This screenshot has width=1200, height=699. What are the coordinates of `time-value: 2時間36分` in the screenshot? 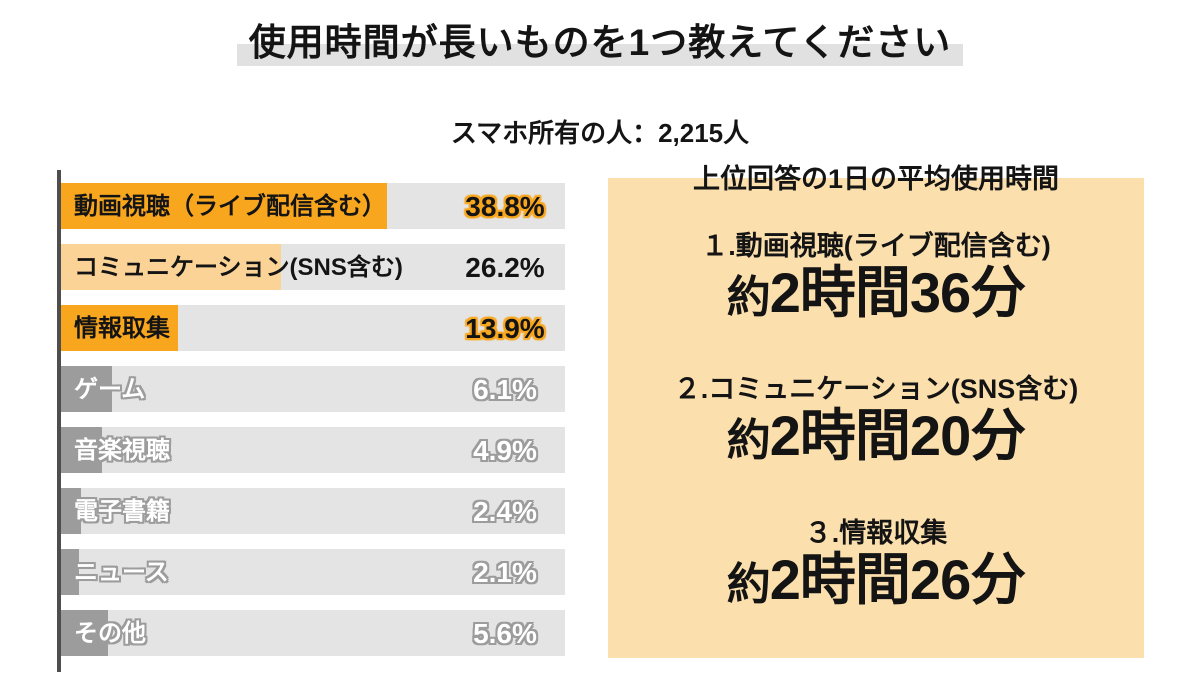 It's located at (897, 292).